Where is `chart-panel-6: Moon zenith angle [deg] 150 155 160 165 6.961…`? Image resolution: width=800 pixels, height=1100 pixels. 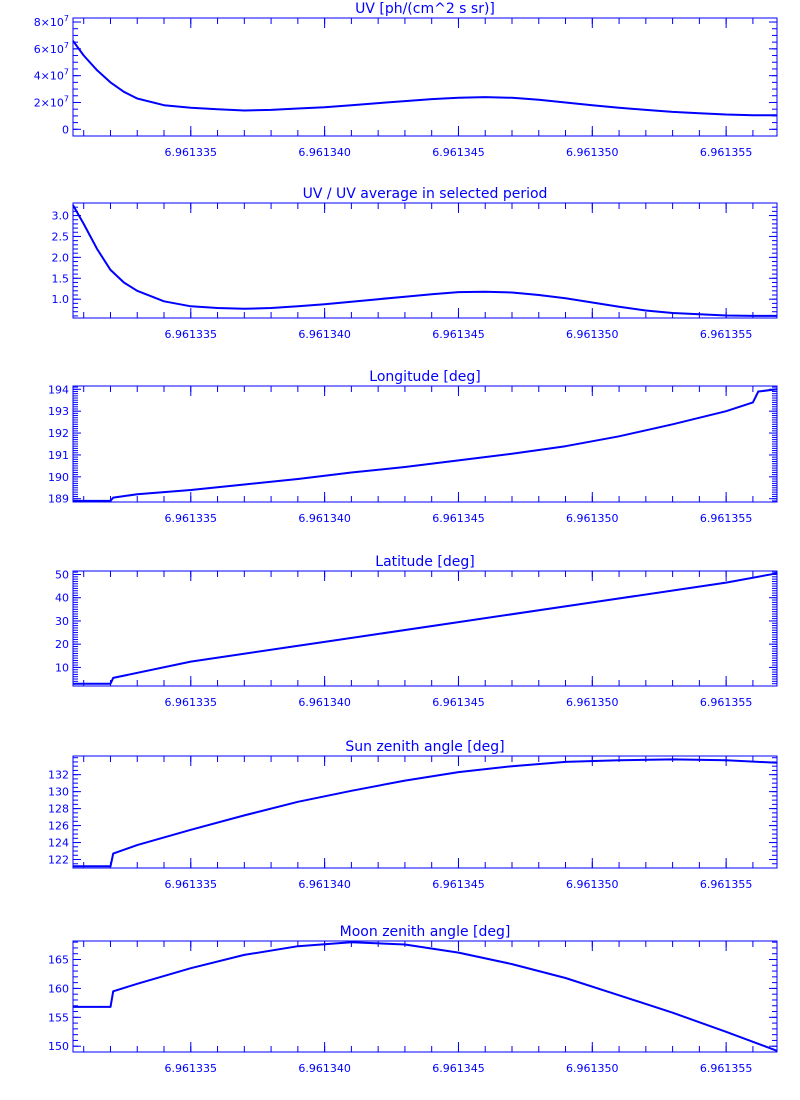 chart-panel-6: Moon zenith angle [deg] 150 155 160 165 6.961… is located at coordinates (413, 999).